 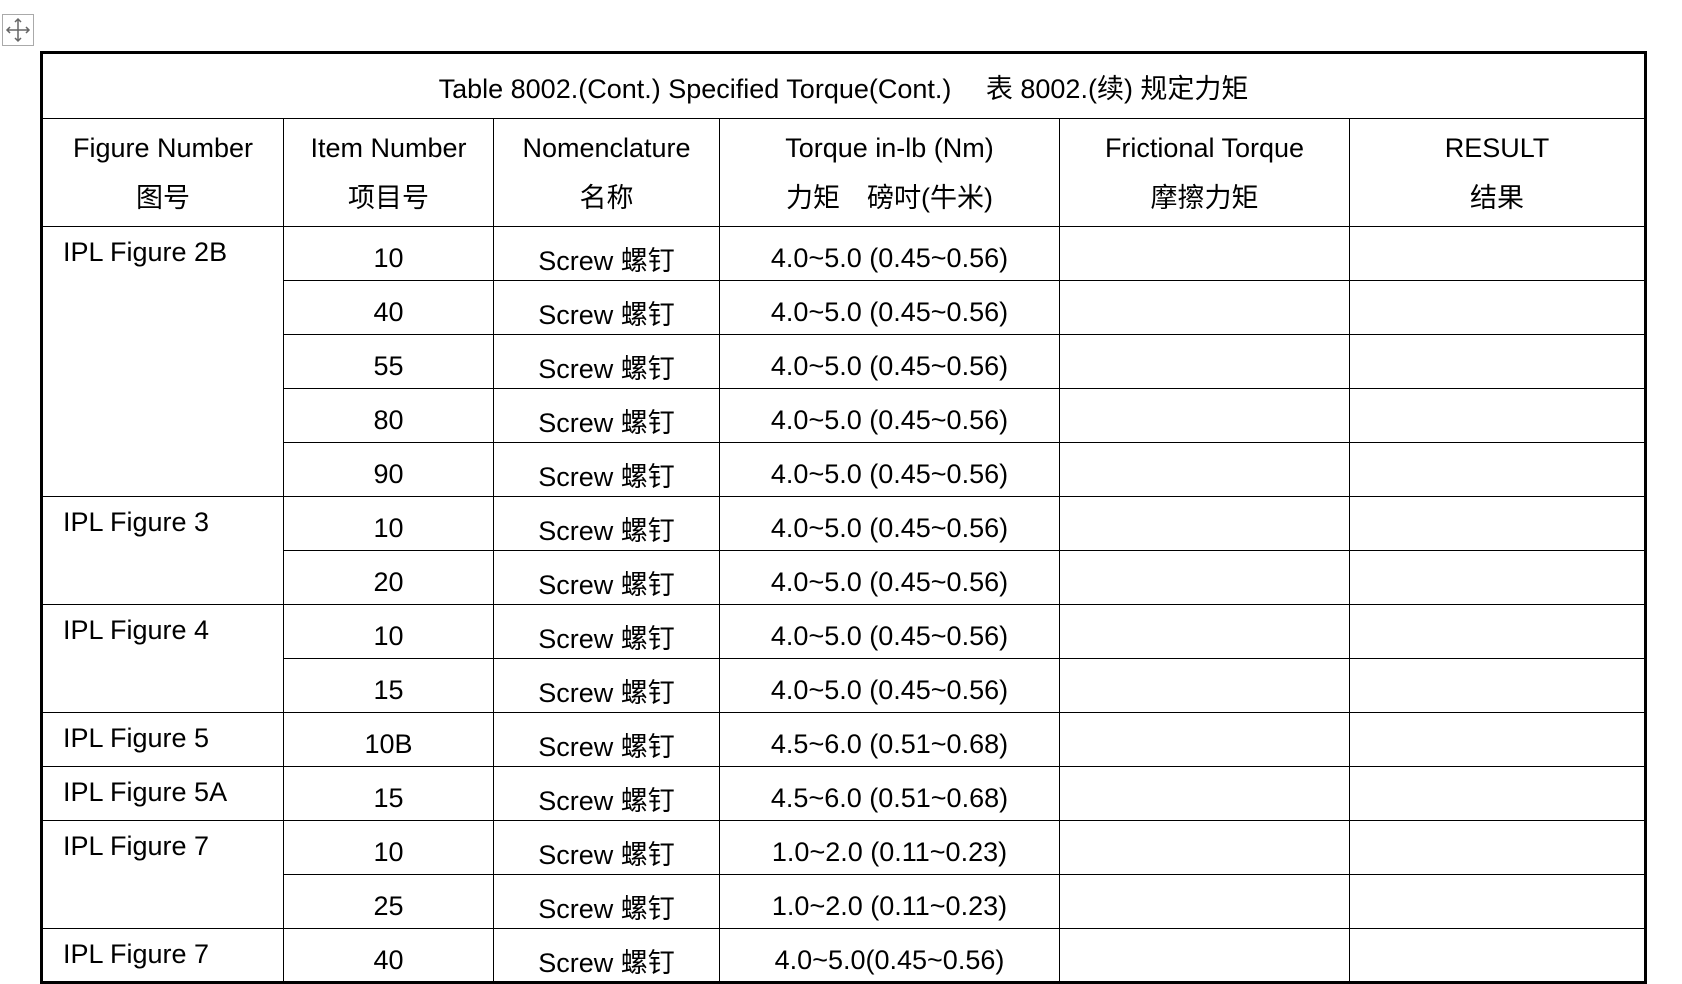 I want to click on figure-cell: IPL Figure 4, so click(x=162, y=658).